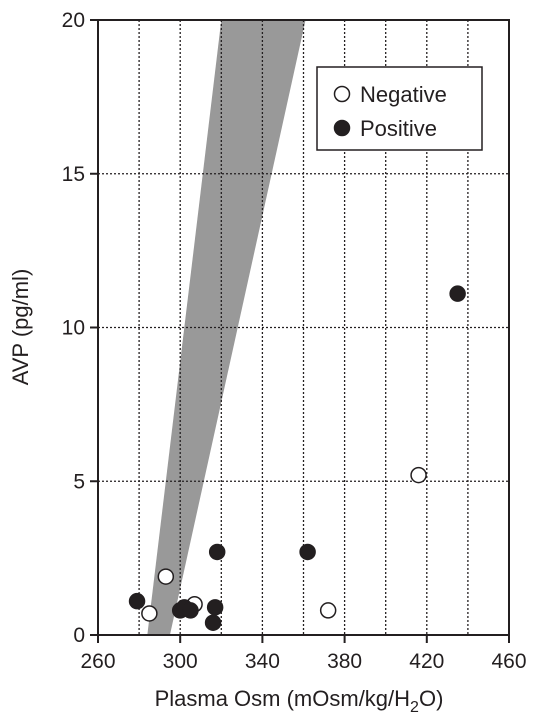  I want to click on x-tick-label: 380, so click(344, 661).